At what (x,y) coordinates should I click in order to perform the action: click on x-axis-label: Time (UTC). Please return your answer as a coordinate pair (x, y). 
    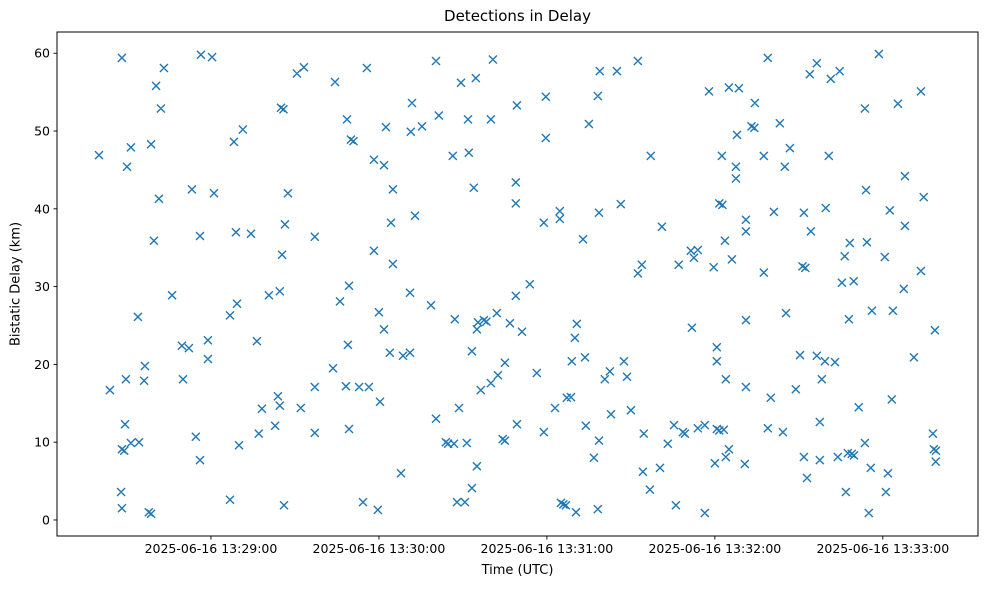
    Looking at the image, I should click on (517, 570).